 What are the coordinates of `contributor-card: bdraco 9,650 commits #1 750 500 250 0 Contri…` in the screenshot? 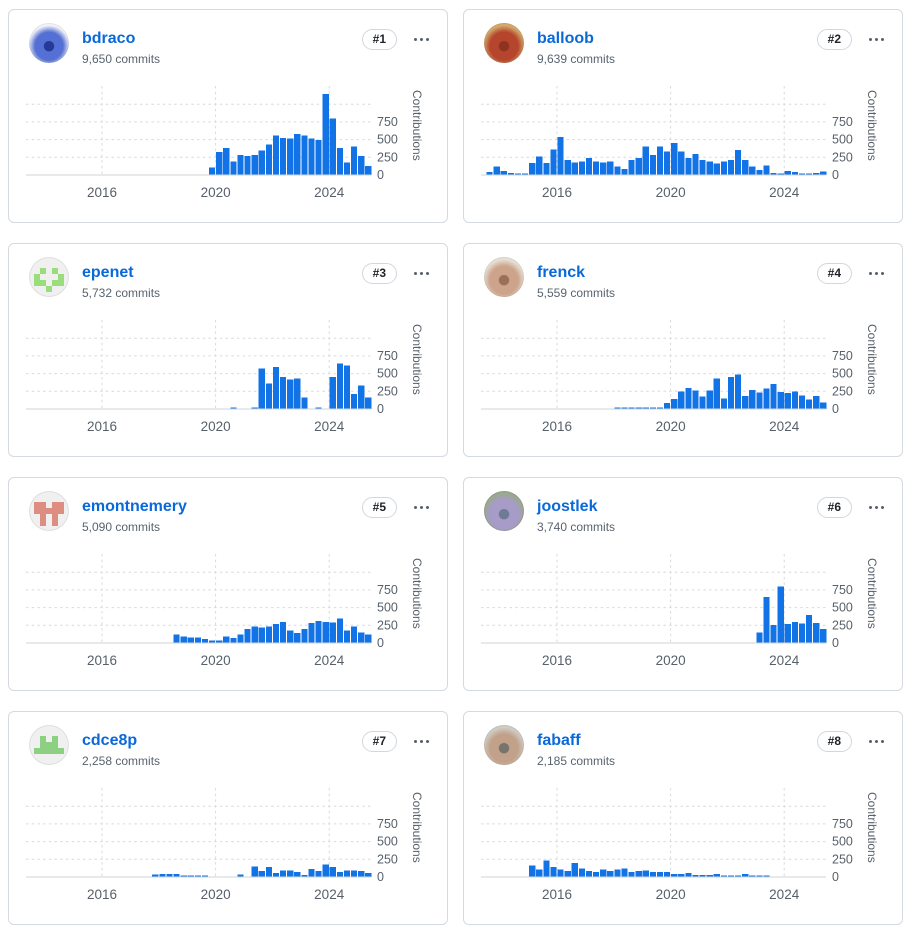 It's located at (228, 116).